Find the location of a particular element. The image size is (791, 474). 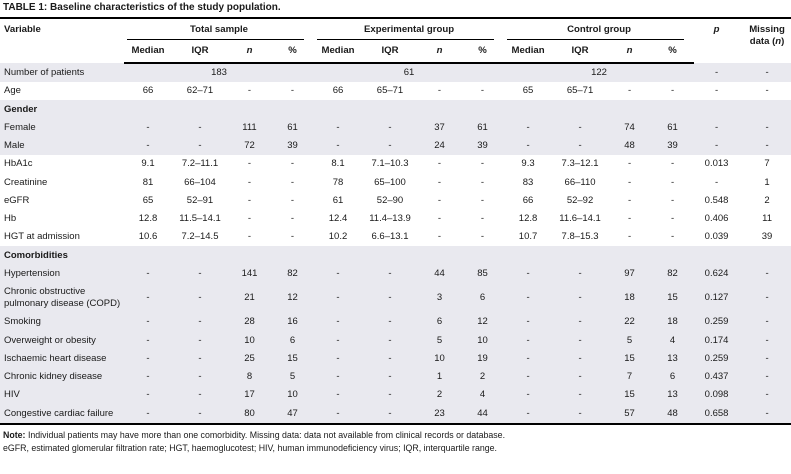

table-cell: 80 is located at coordinates (249, 414).